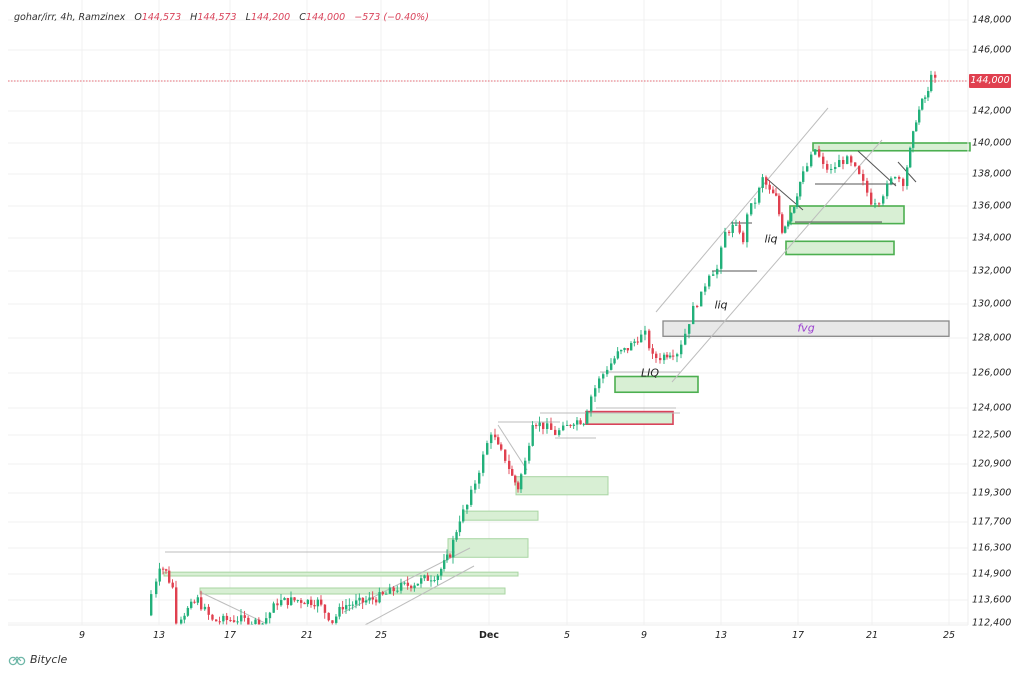  What do you see at coordinates (992, 143) in the screenshot?
I see `price-tick-label: 140,000` at bounding box center [992, 143].